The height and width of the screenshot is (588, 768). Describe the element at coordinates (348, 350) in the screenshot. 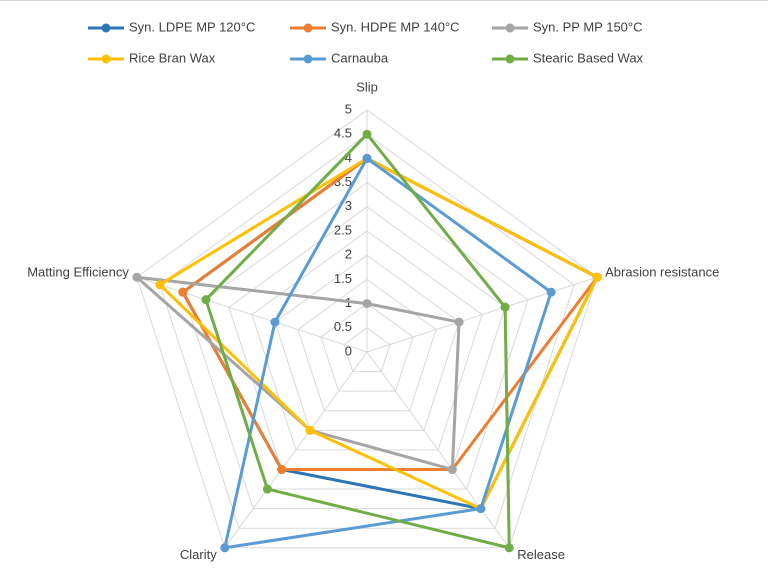

I see `r-tick-label: 0` at that location.